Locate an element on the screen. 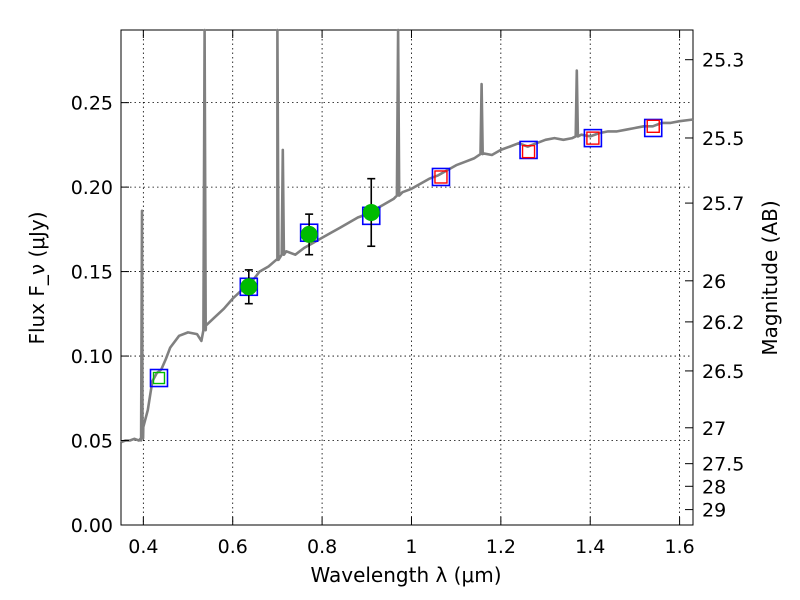 The height and width of the screenshot is (600, 800). y2-tick-label: 27.5 is located at coordinates (723, 465).